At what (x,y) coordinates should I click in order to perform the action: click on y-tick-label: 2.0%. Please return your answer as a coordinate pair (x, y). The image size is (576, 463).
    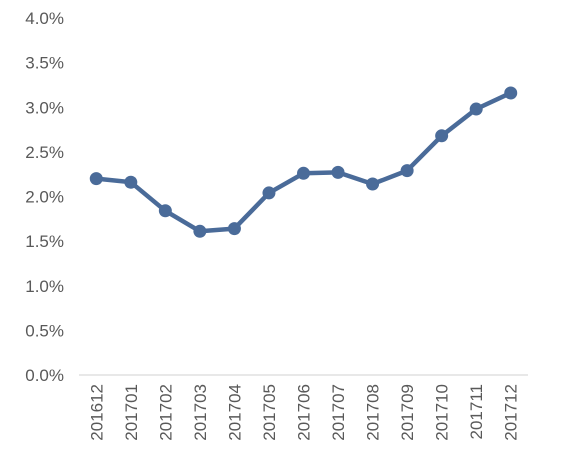
    Looking at the image, I should click on (44, 197).